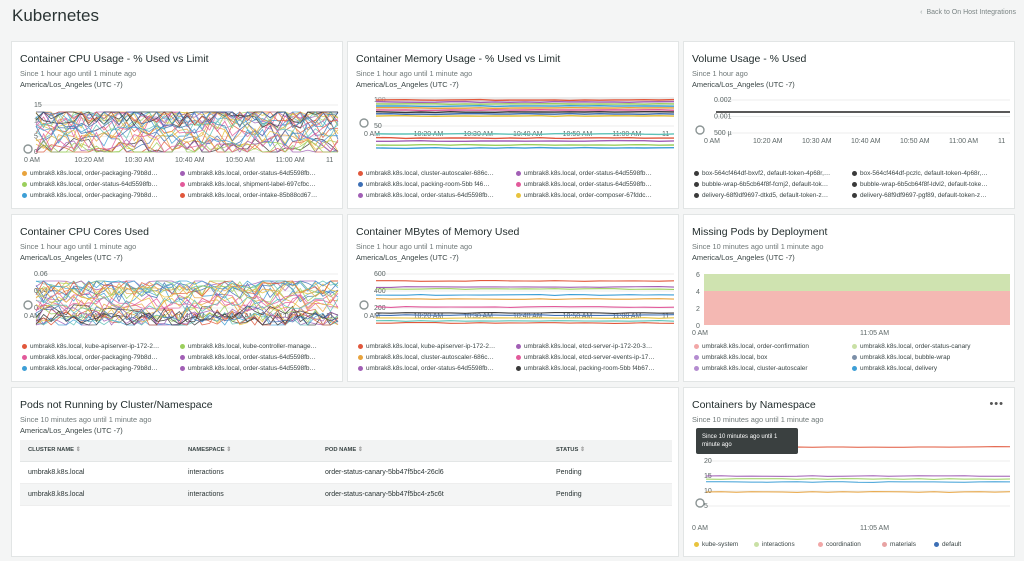 This screenshot has height=561, width=1024. Describe the element at coordinates (911, 346) in the screenshot. I see `legend-item: umbrak8.k8s.local, order-status-canary` at that location.